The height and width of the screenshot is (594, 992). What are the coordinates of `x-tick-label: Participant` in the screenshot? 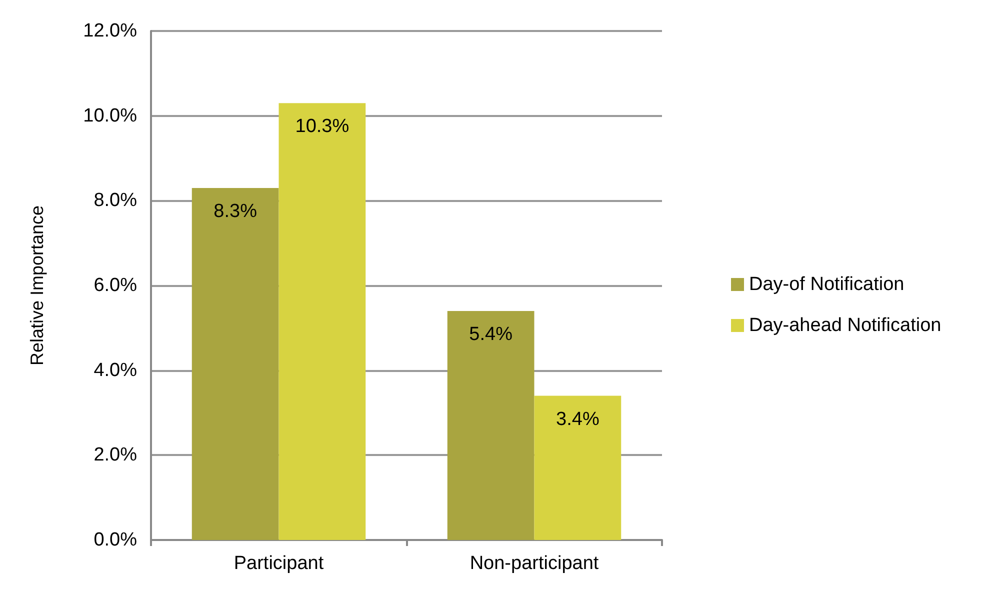 It's located at (279, 563).